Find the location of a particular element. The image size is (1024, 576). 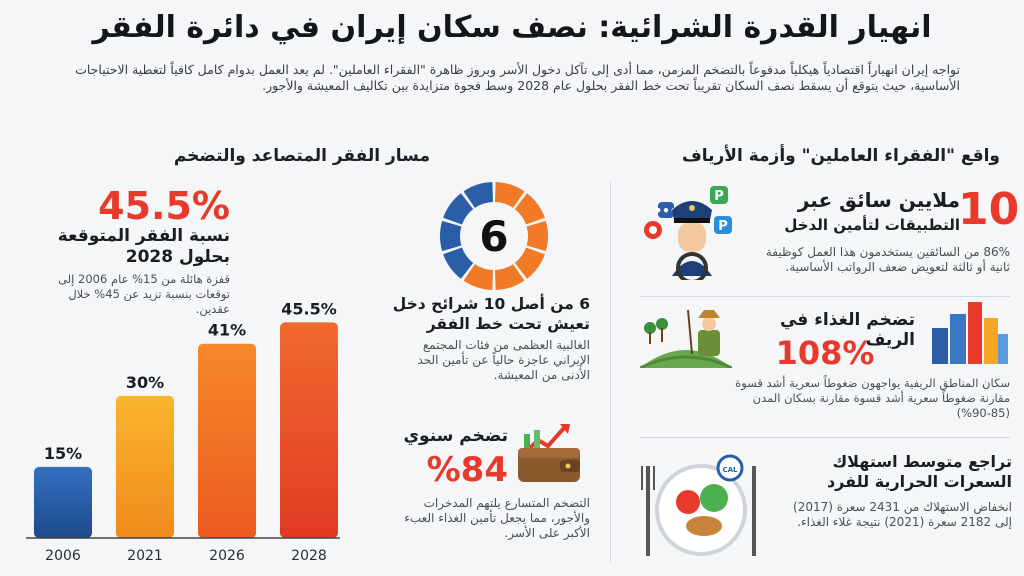

bar-2021 is located at coordinates (145, 466).